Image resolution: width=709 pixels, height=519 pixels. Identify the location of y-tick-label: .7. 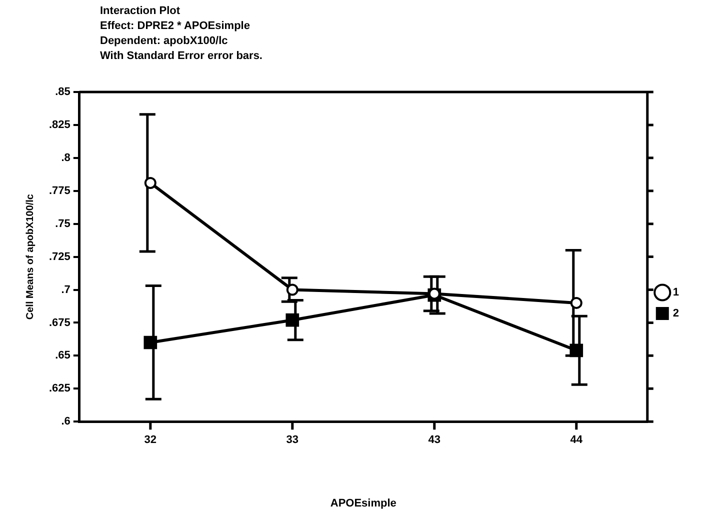
(65, 290).